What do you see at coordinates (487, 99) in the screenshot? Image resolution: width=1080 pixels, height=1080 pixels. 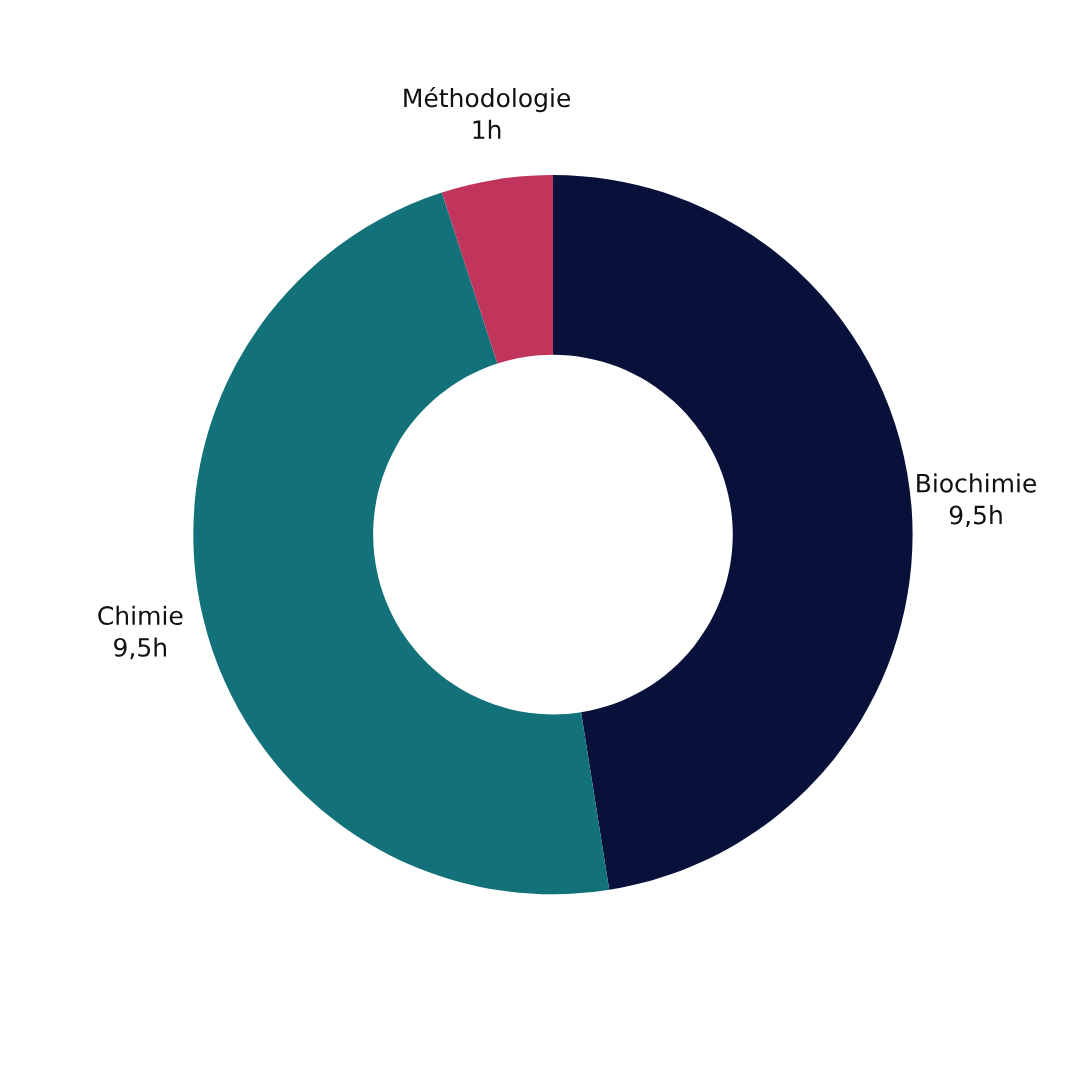 I see `slice-label: Méthodologie` at bounding box center [487, 99].